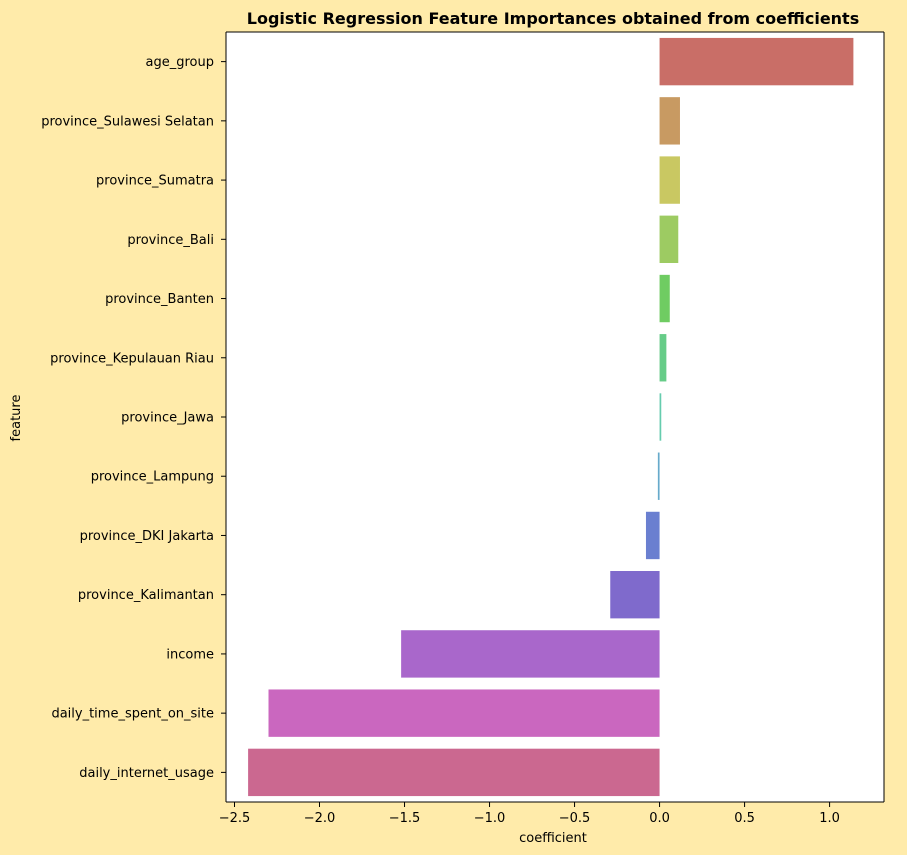  I want to click on y-tick-label: province_Lampung, so click(152, 477).